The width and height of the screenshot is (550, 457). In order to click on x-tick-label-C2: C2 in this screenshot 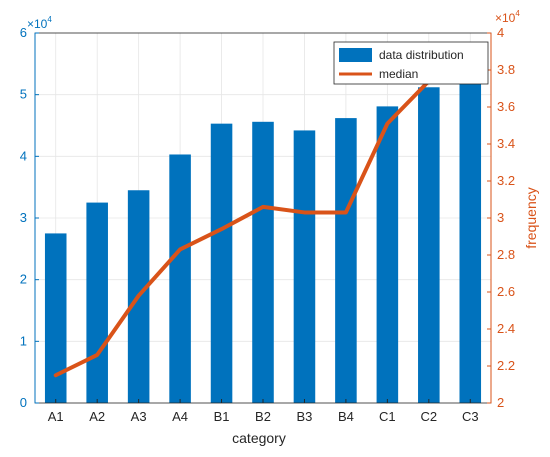, I will do `click(429, 416)`.